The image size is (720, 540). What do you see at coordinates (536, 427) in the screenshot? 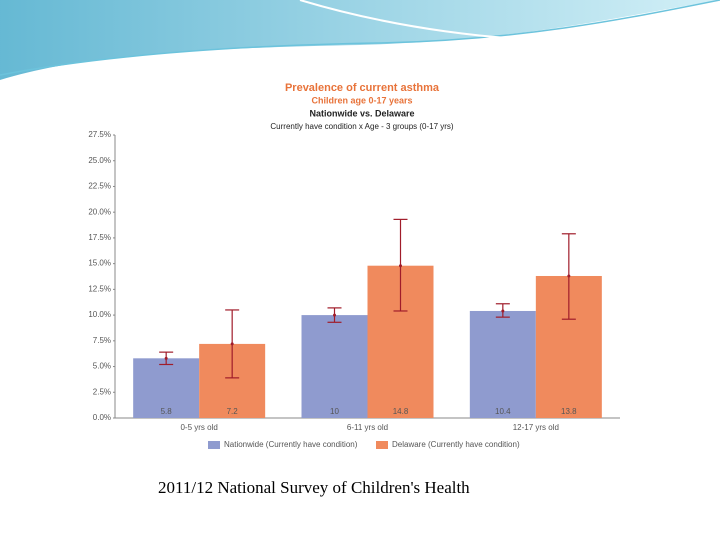
I see `x-tick-label: 12-17 yrs old` at bounding box center [536, 427].